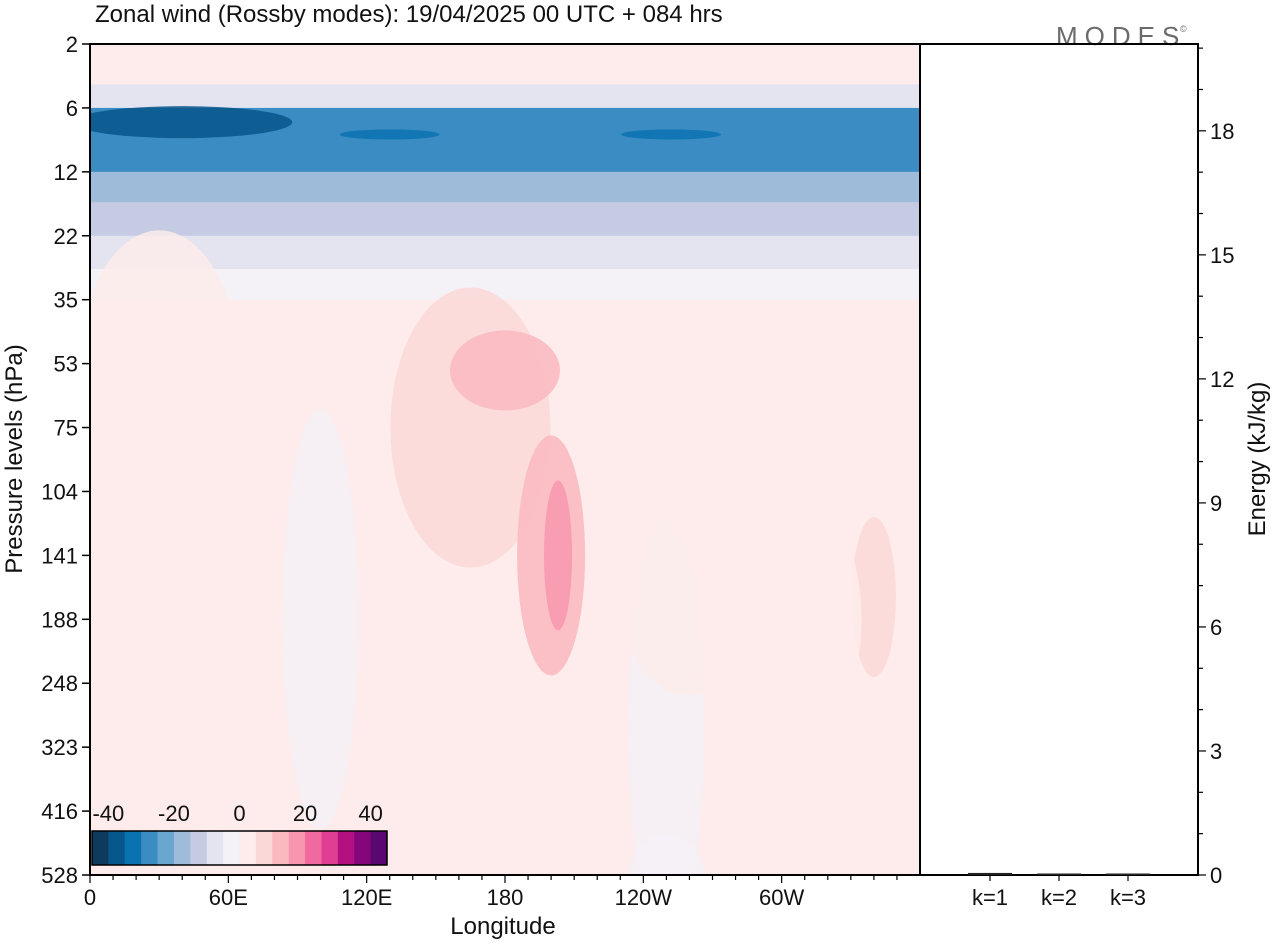  Describe the element at coordinates (1059, 874) in the screenshot. I see `energy-bar-k2` at that location.